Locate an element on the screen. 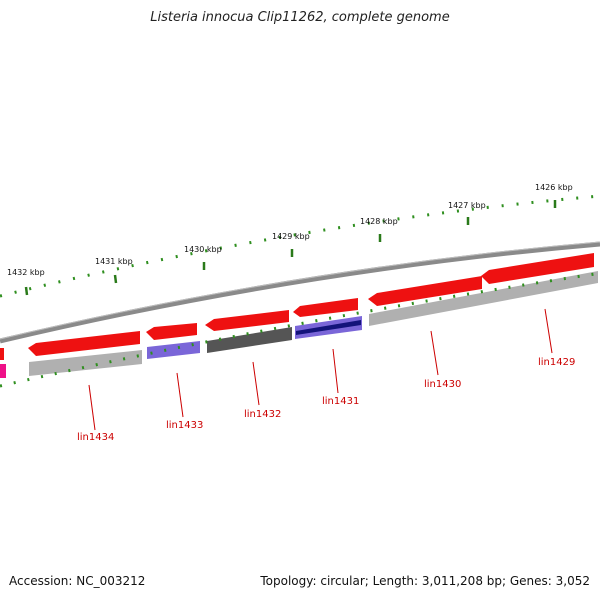  gene-label-lin1430: lin1430 is located at coordinates (442, 384).